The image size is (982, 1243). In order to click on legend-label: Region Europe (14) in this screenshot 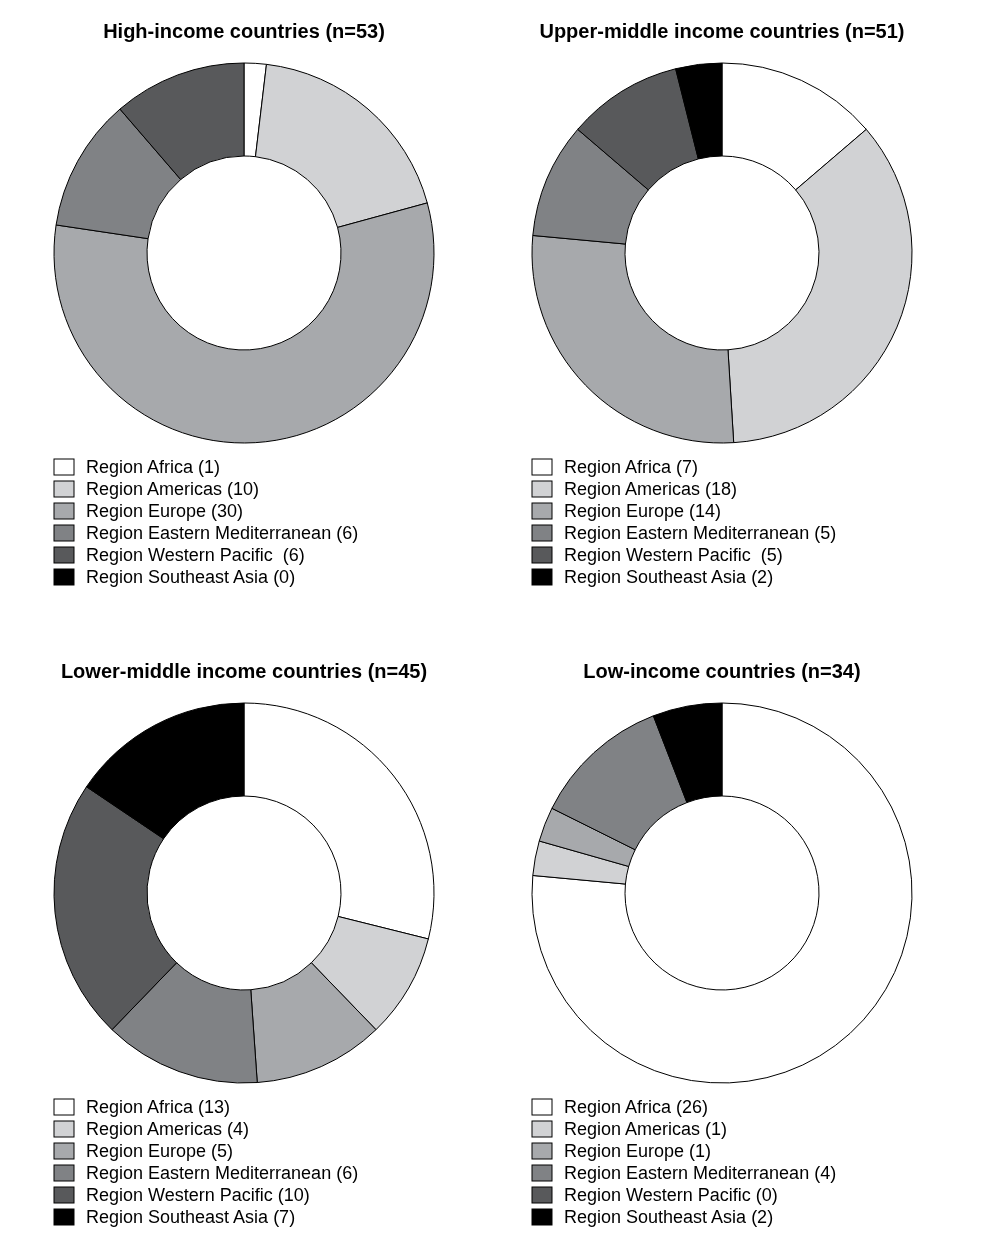, I will do `click(643, 511)`.